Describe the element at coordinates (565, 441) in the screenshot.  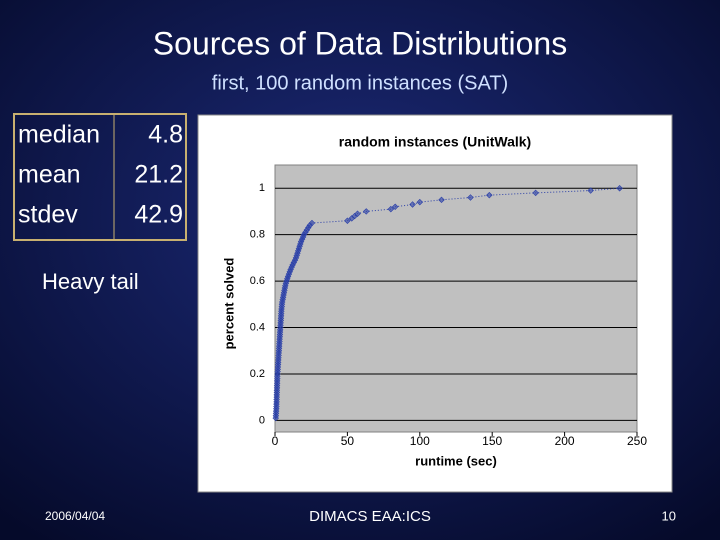
I see `x-tick-label: 200` at that location.